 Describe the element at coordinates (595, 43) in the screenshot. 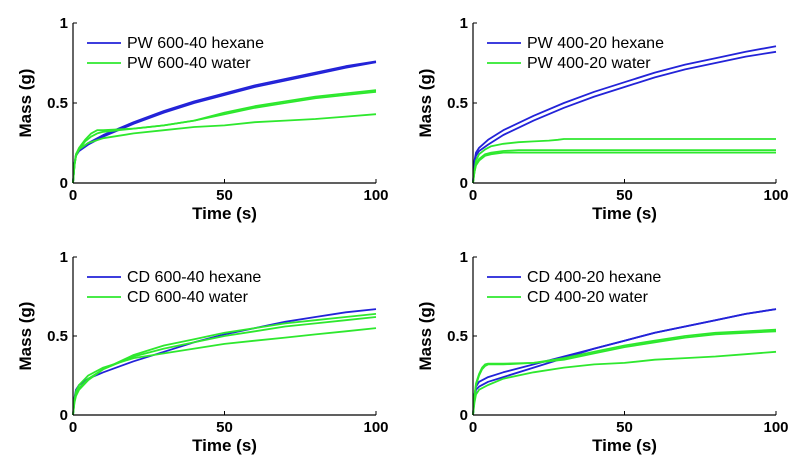

I see `legend-label: PW 400-20 hexane` at that location.